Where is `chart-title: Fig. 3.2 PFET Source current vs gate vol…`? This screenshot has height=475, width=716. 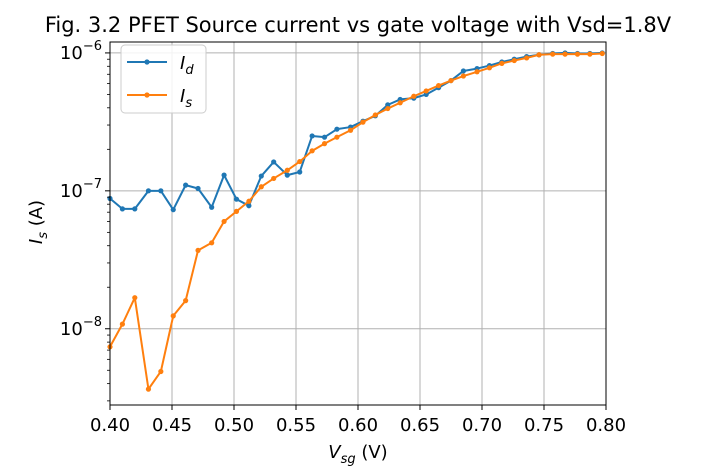 chart-title: Fig. 3.2 PFET Source current vs gate vol… is located at coordinates (358, 25).